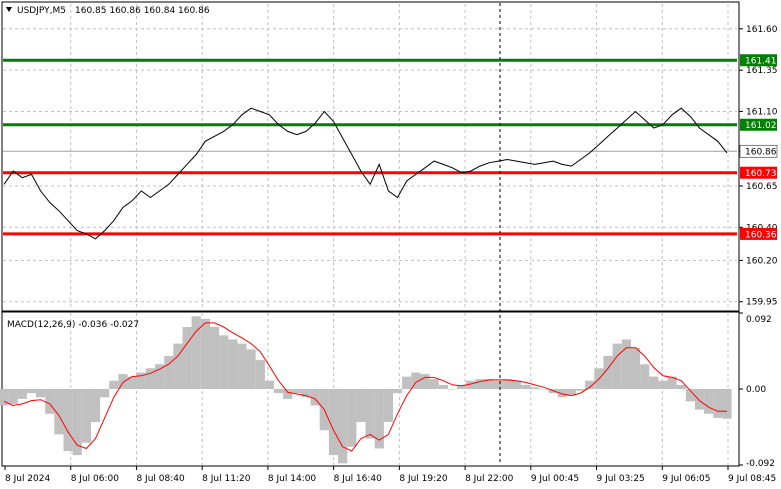 The width and height of the screenshot is (781, 489). I want to click on y-tick-label: 161.10, so click(762, 113).